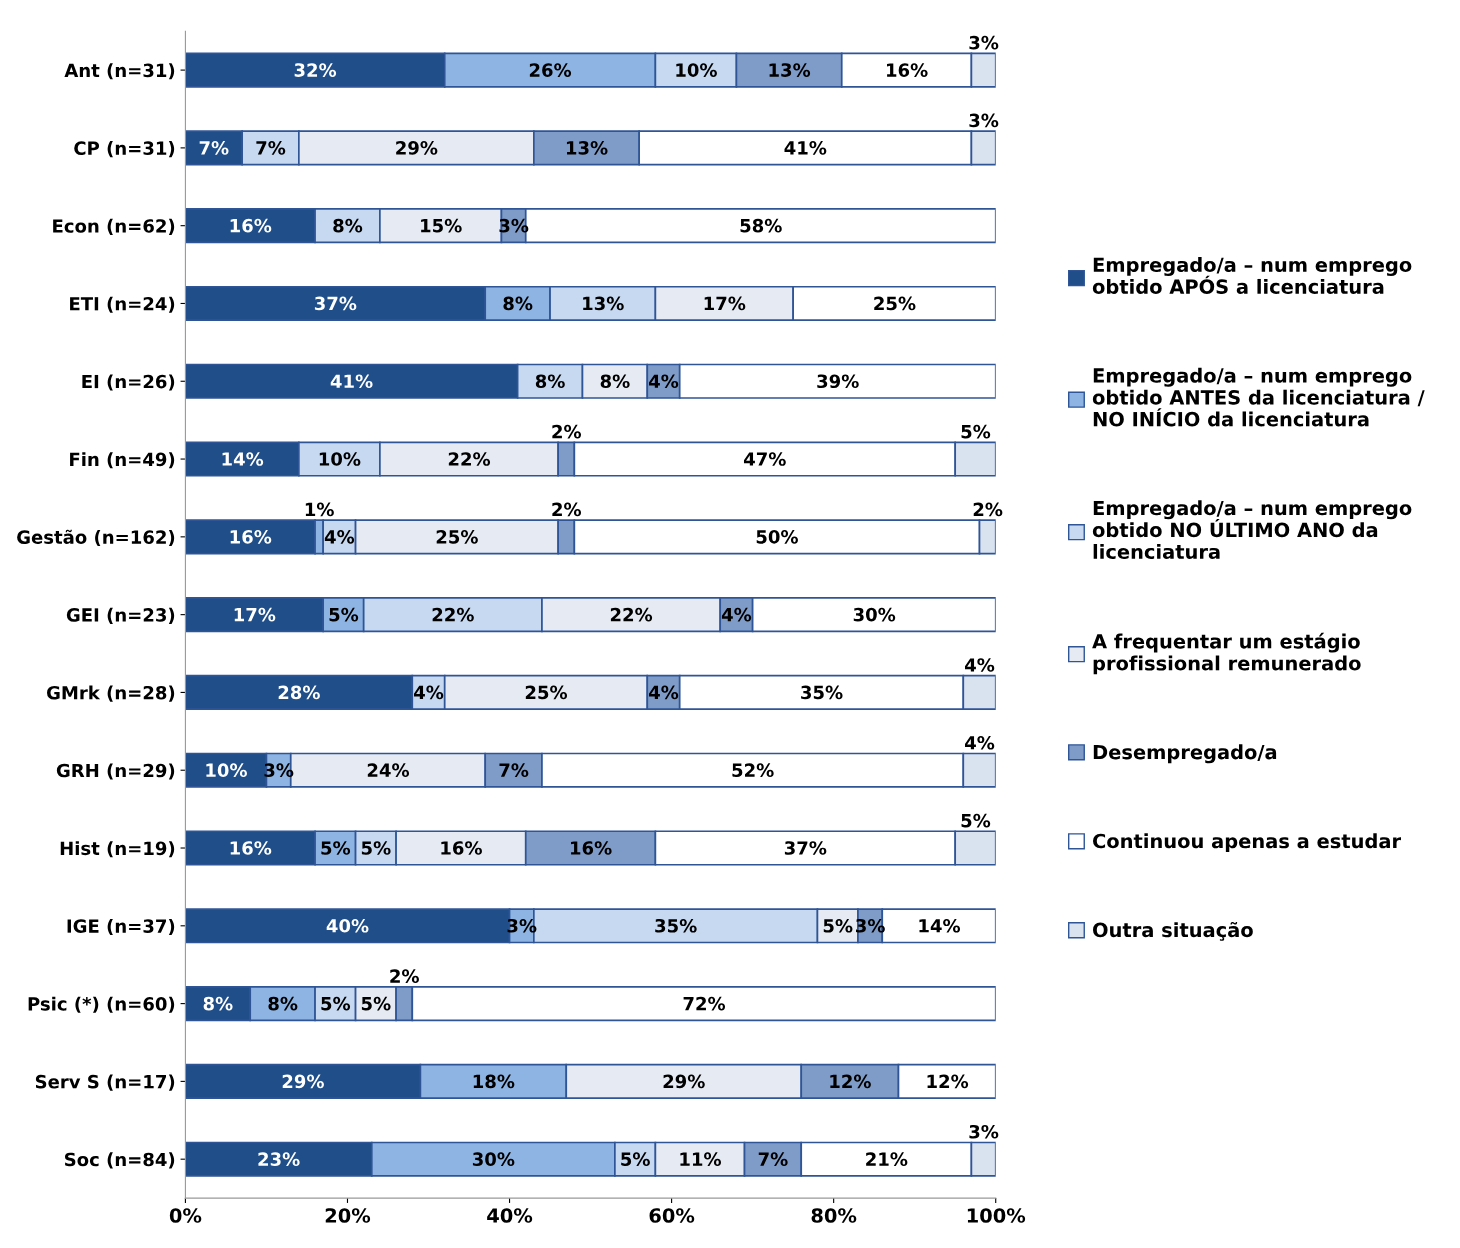  What do you see at coordinates (115, 771) in the screenshot?
I see `y-tick-label: GRH (n=29)` at bounding box center [115, 771].